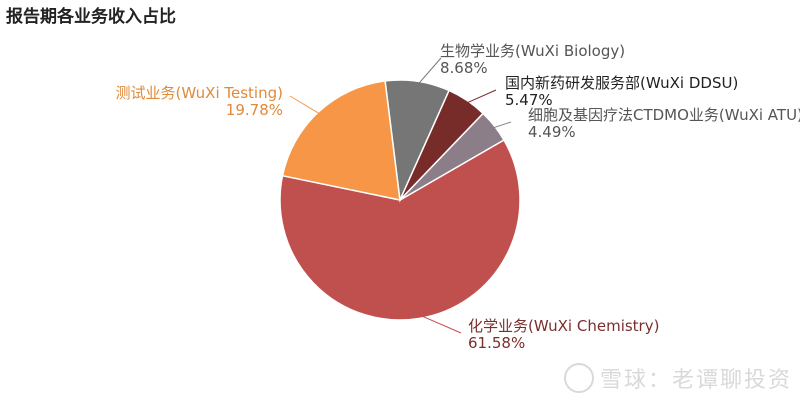 The width and height of the screenshot is (800, 400). I want to click on slice-label: 测试业务(WuXi Testing), so click(199, 93).